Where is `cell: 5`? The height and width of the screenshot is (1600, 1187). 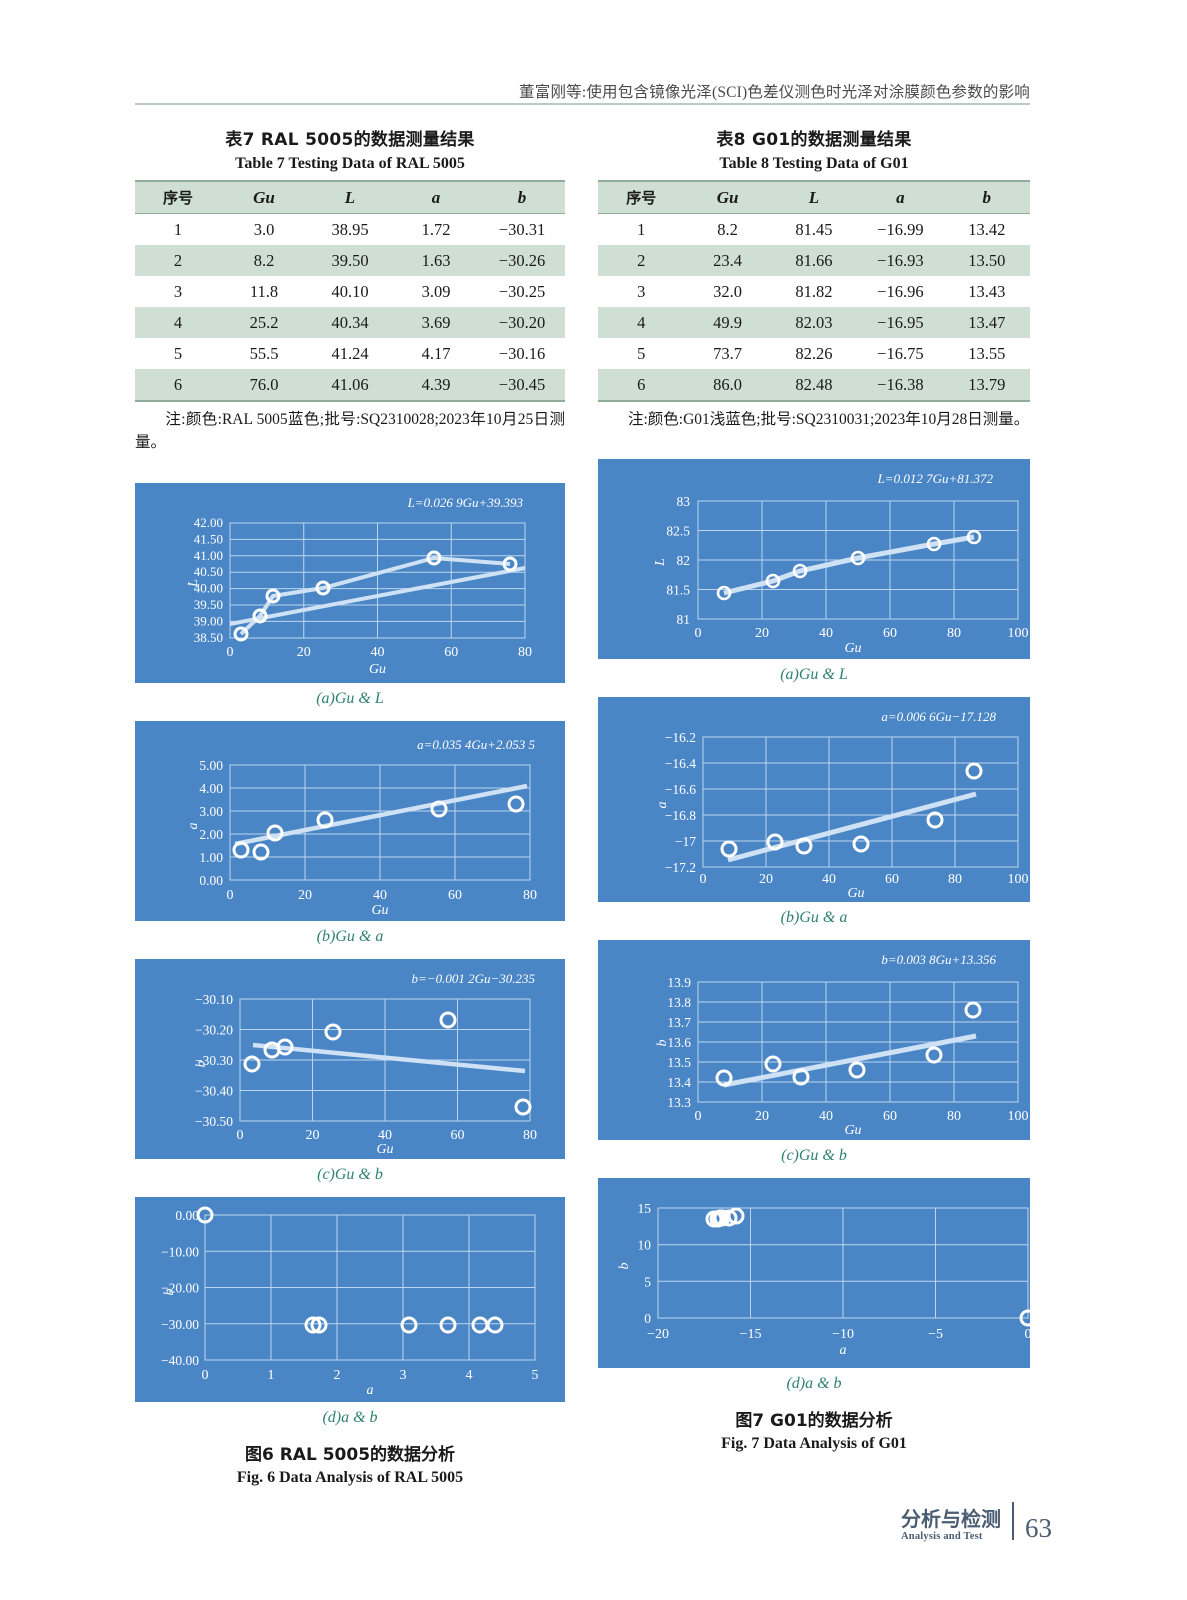
cell: 5 is located at coordinates (641, 353).